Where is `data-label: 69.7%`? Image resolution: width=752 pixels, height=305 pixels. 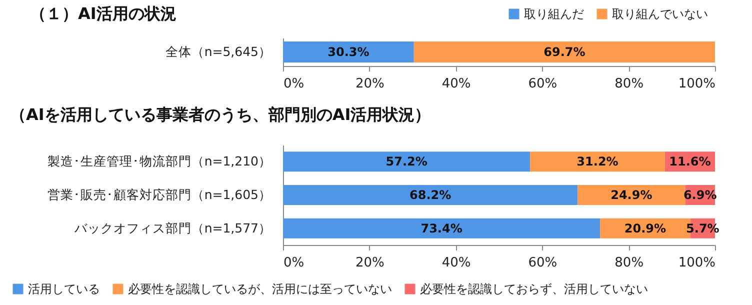 data-label: 69.7% is located at coordinates (565, 52).